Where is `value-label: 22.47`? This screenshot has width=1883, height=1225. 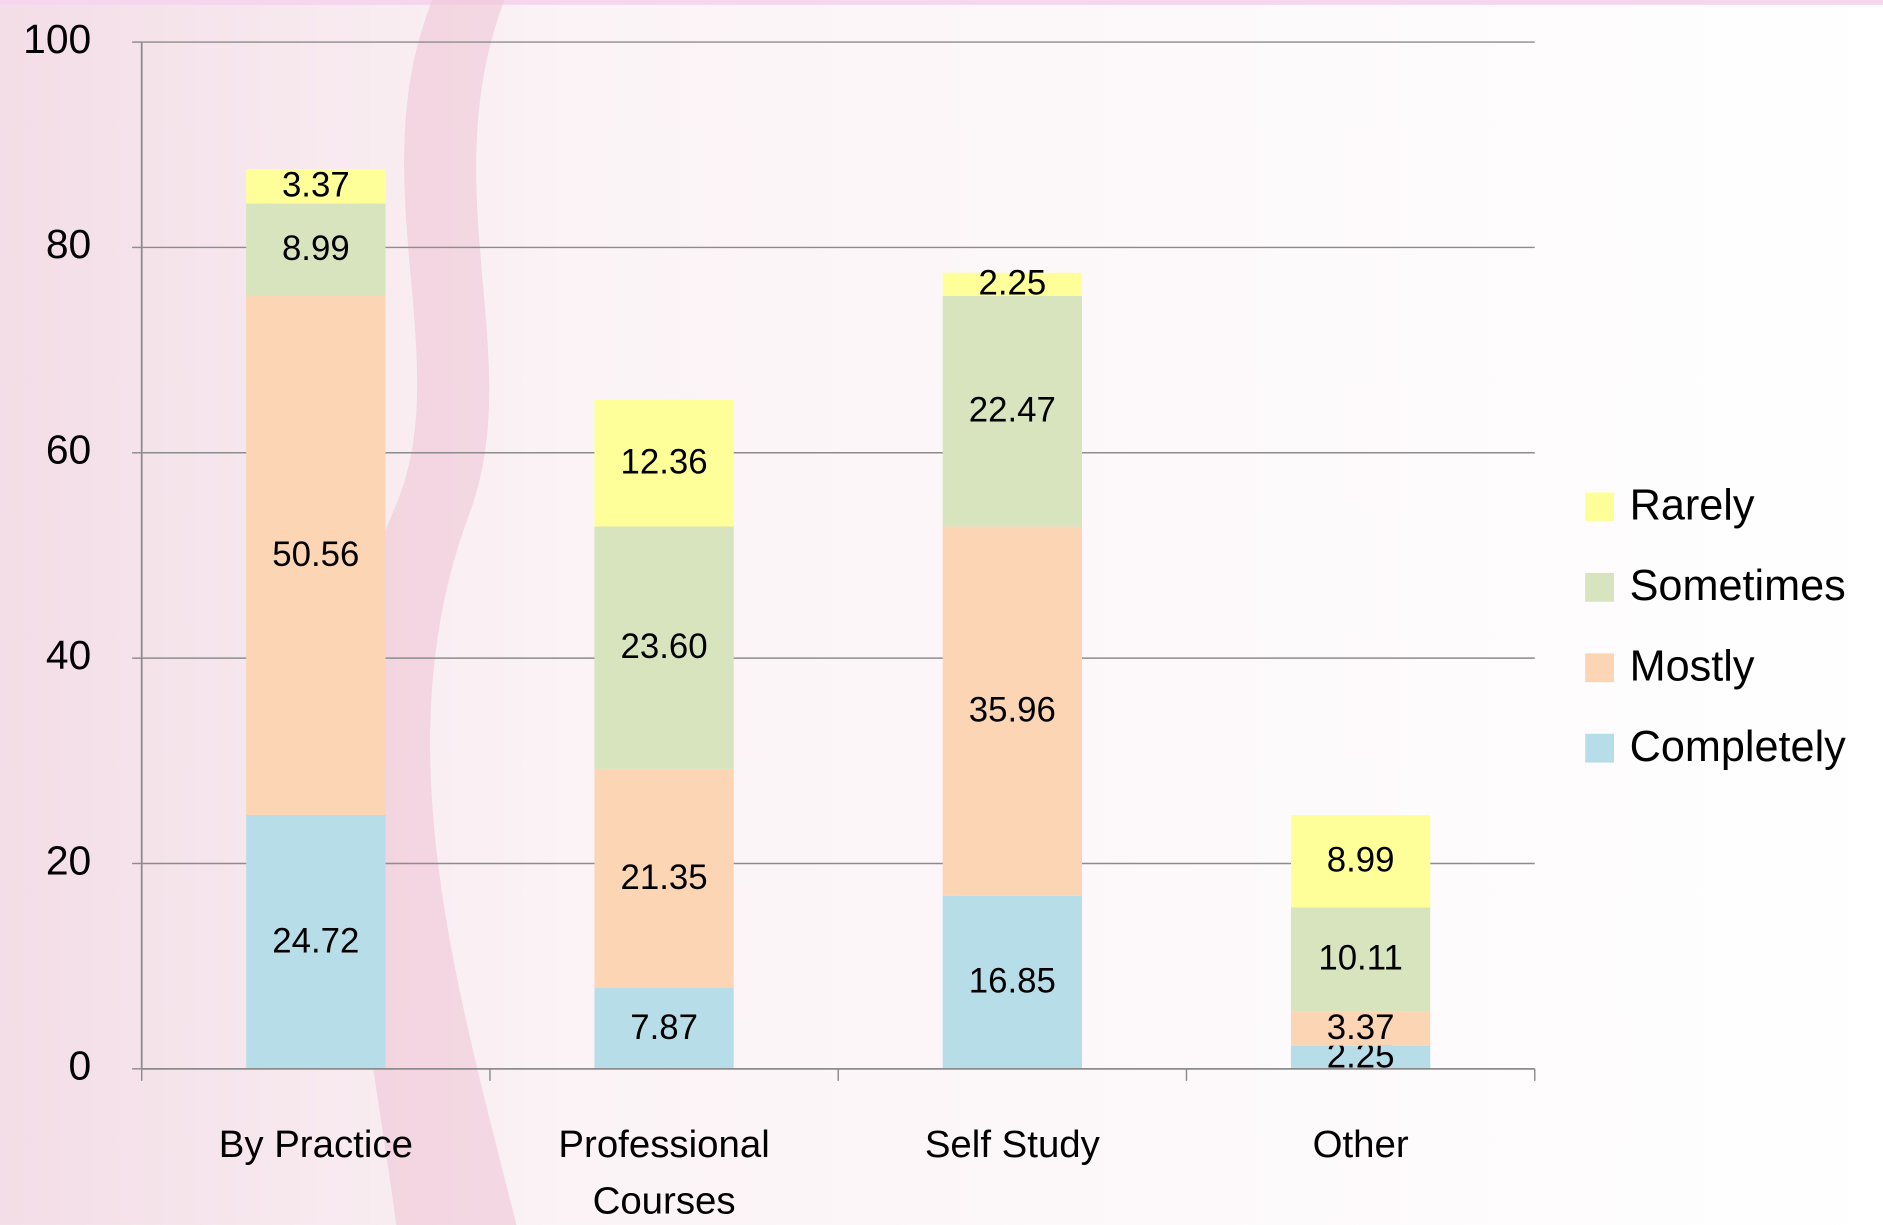 value-label: 22.47 is located at coordinates (1012, 410).